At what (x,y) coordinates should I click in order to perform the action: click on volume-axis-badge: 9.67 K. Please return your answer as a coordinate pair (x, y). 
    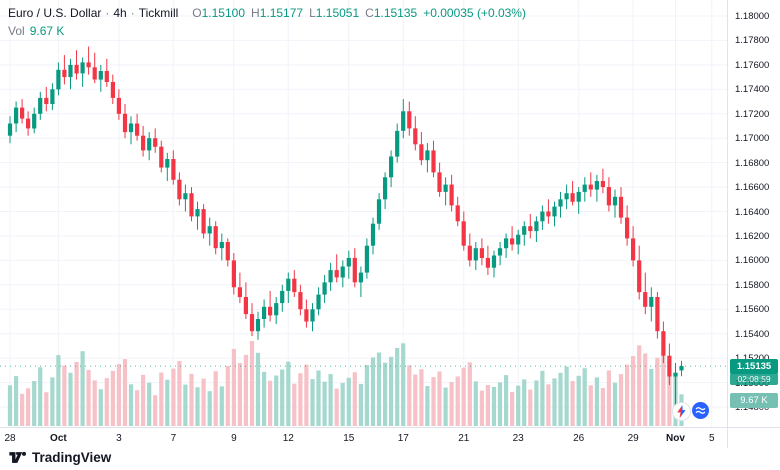
    Looking at the image, I should click on (754, 400).